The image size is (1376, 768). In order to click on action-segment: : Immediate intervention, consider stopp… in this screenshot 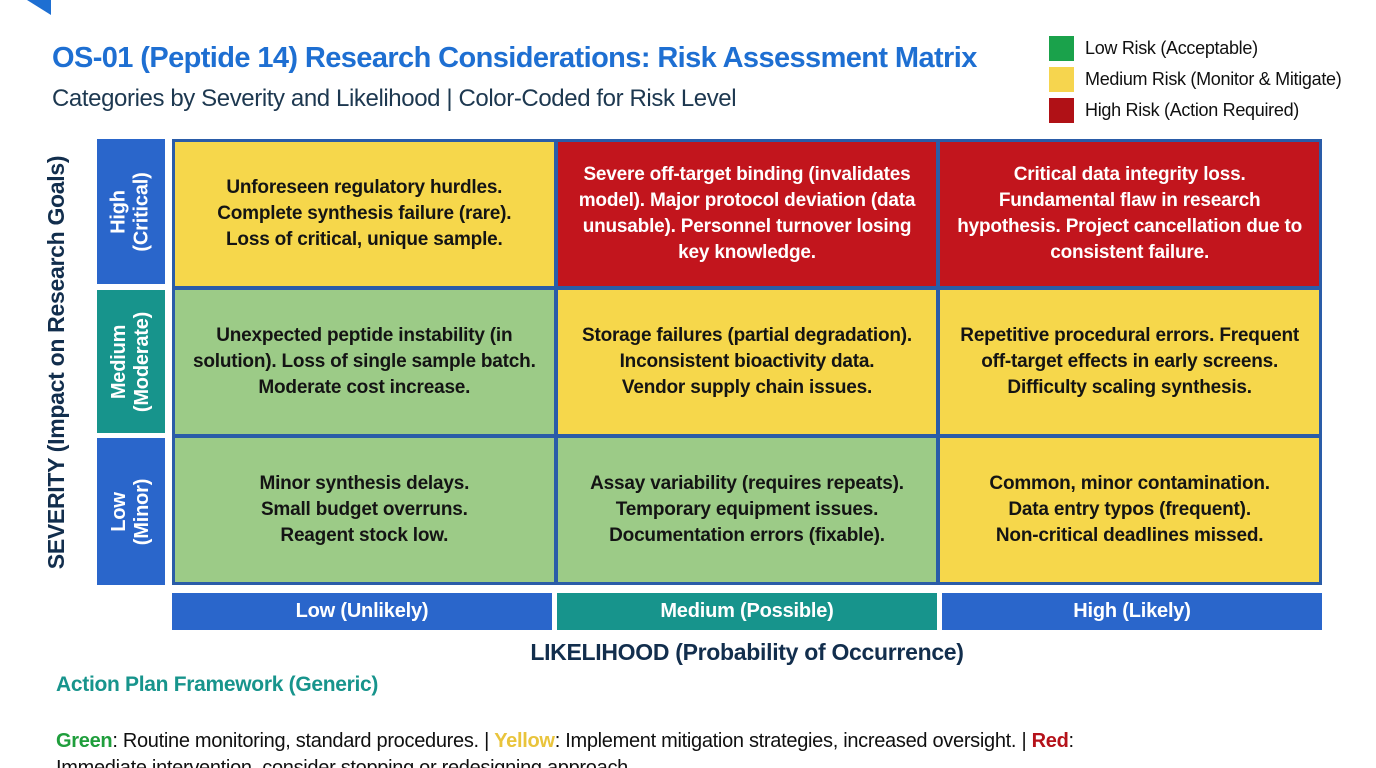, I will do `click(565, 748)`.